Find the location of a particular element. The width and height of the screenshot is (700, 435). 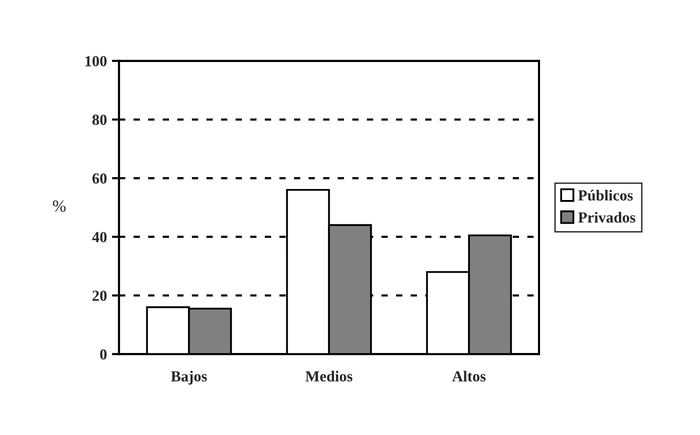

legend-label: Privados is located at coordinates (607, 217).